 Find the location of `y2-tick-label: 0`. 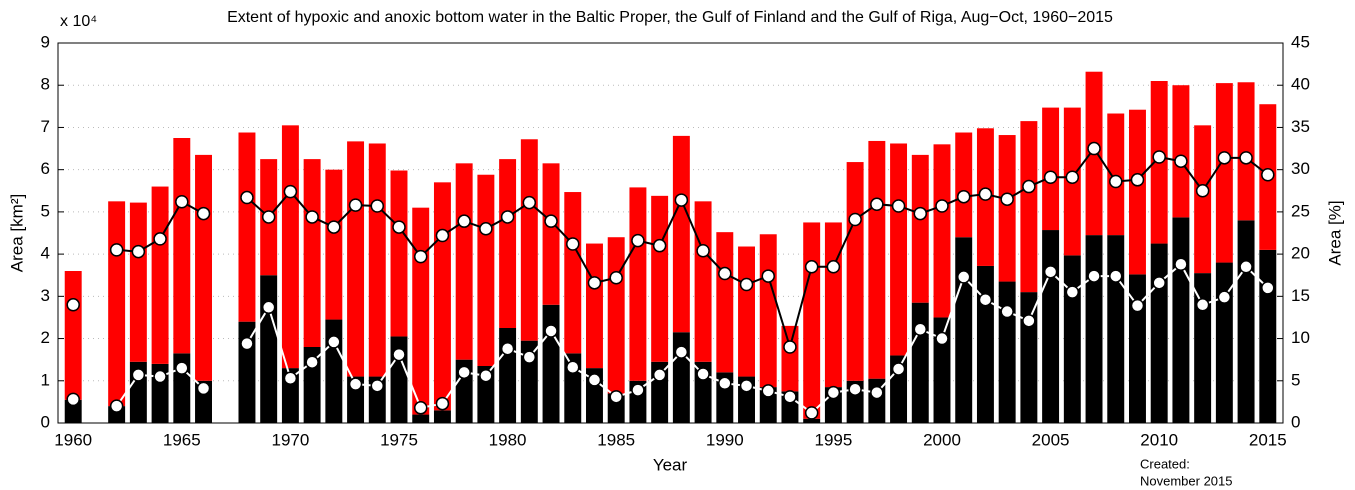

y2-tick-label: 0 is located at coordinates (1295, 421).